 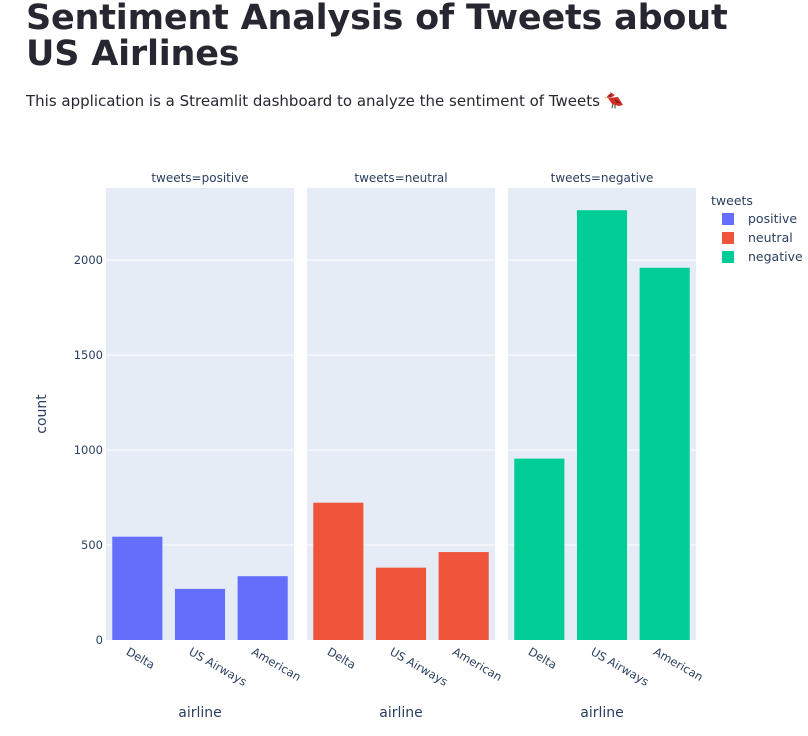 I want to click on y-tick-label: 500, so click(x=92, y=545).